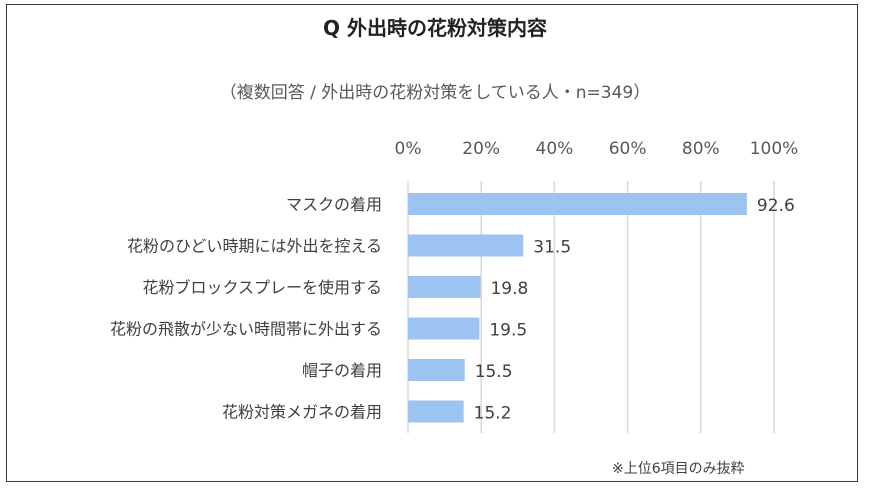 The width and height of the screenshot is (870, 491). What do you see at coordinates (262, 287) in the screenshot?
I see `category-label: 花粉ブロックスプレーを使用する` at bounding box center [262, 287].